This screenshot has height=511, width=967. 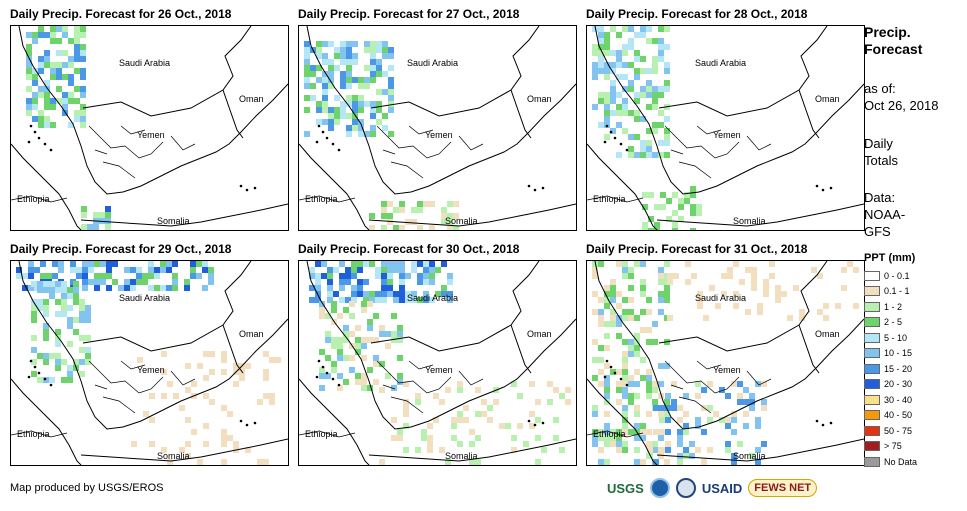 I want to click on sidebar-data-source: Data: NOAA- GFS, so click(x=884, y=214).